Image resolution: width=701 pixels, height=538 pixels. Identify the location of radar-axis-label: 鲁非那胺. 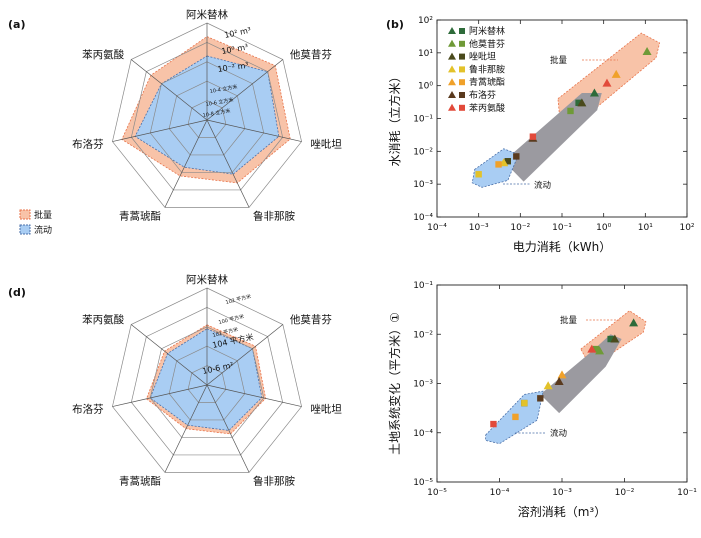
(274, 216).